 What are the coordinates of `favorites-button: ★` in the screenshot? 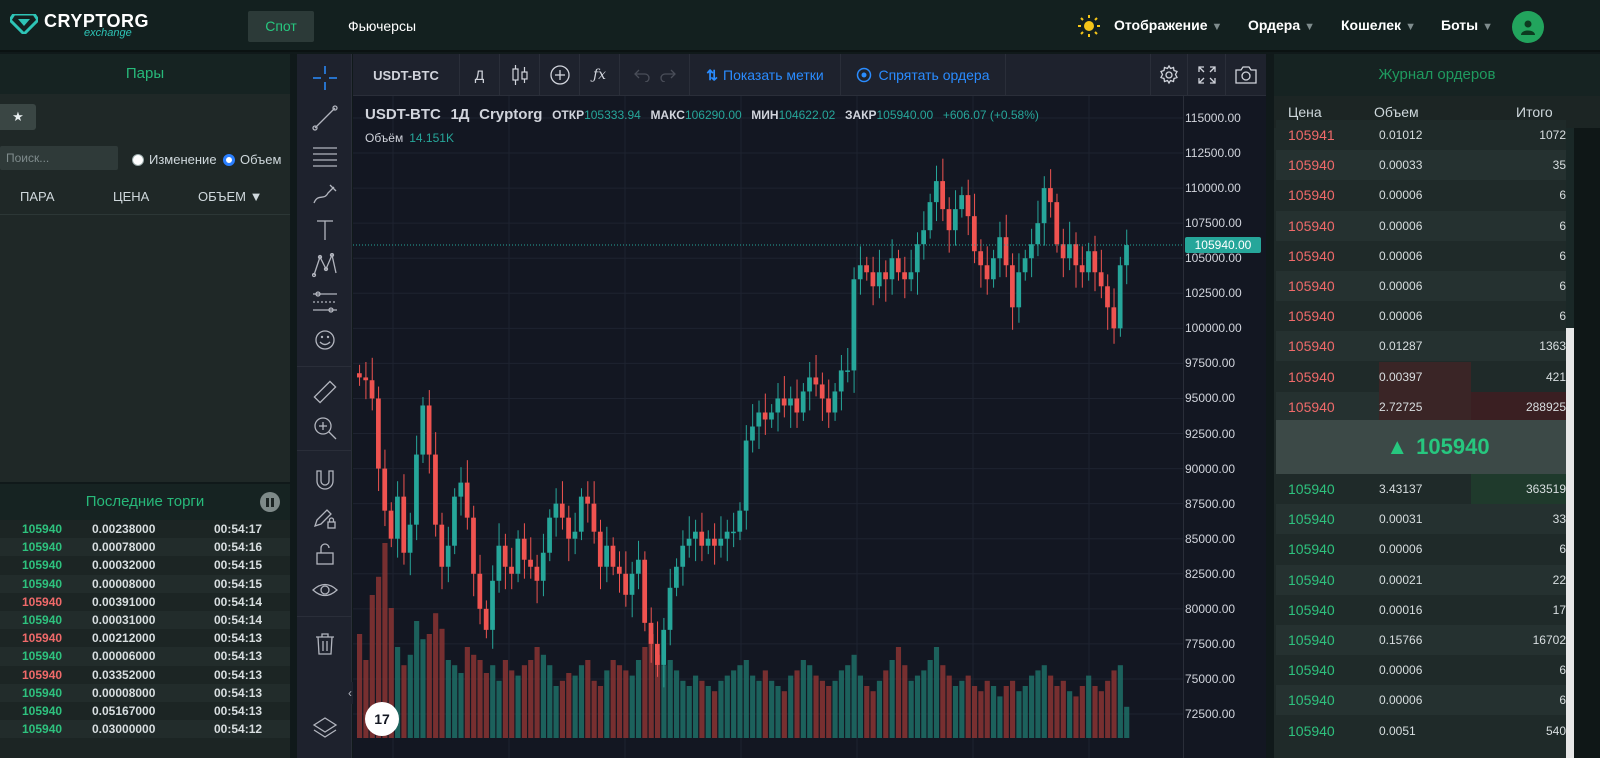 It's located at (18, 117).